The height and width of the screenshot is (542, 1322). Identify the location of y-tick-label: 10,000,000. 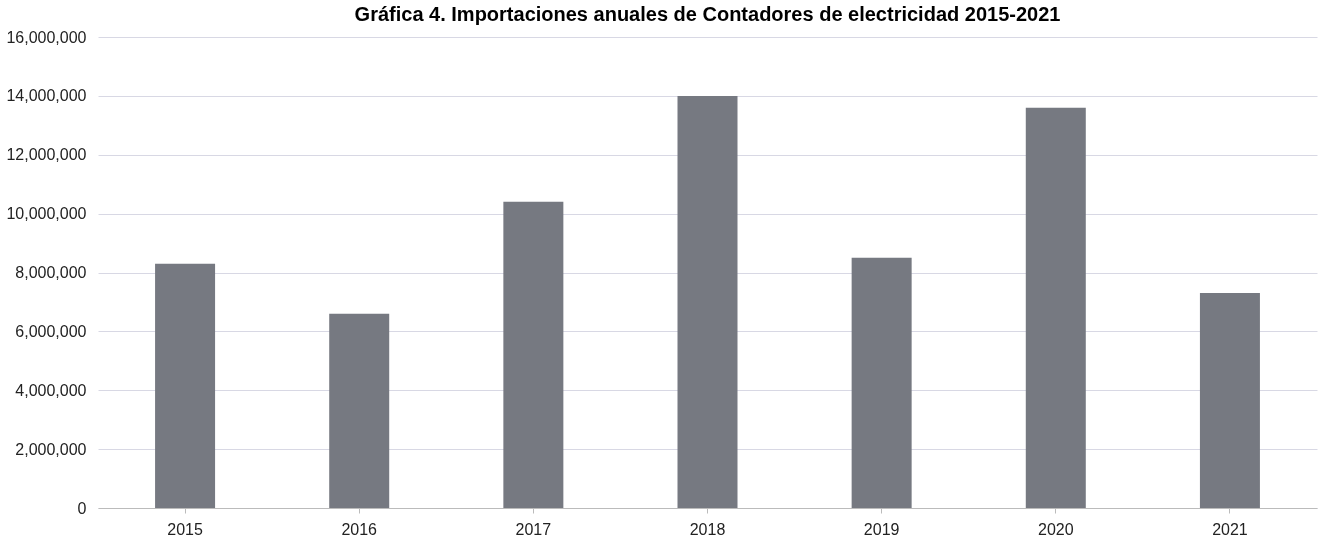
(46, 214).